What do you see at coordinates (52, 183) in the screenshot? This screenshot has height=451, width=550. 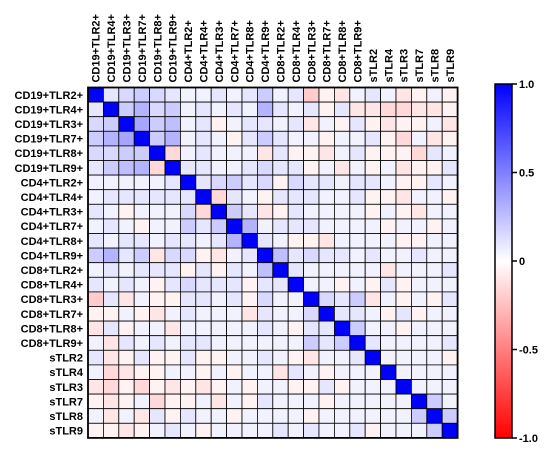 I see `row-label: CD4+TLR2+` at bounding box center [52, 183].